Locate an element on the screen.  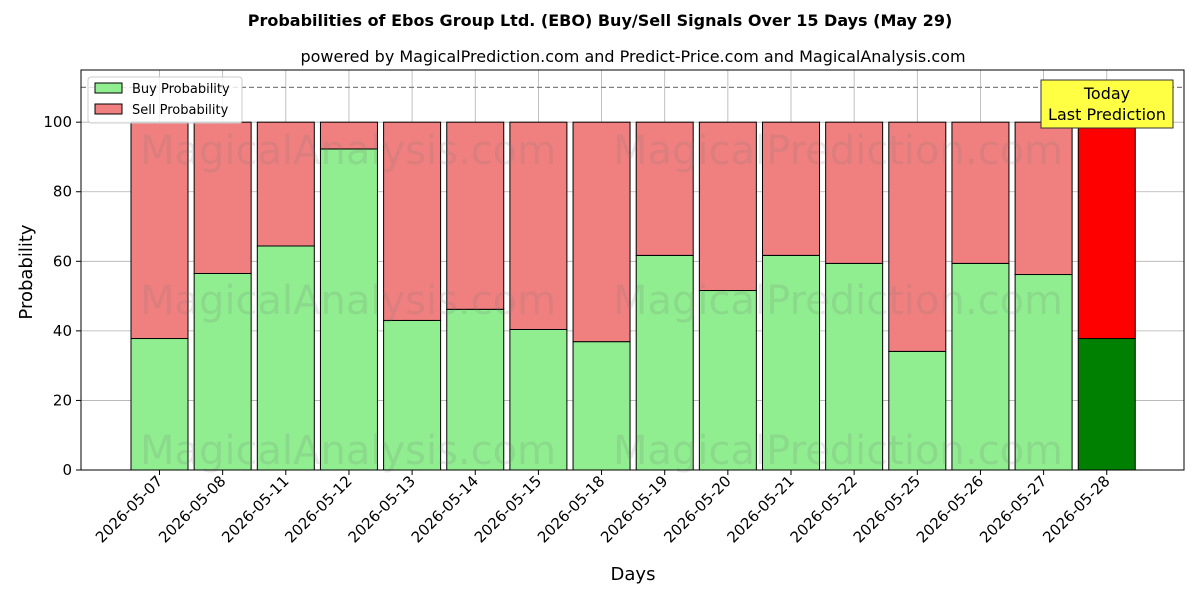
x-tick-label: 2026-05-07 is located at coordinates (129, 509).